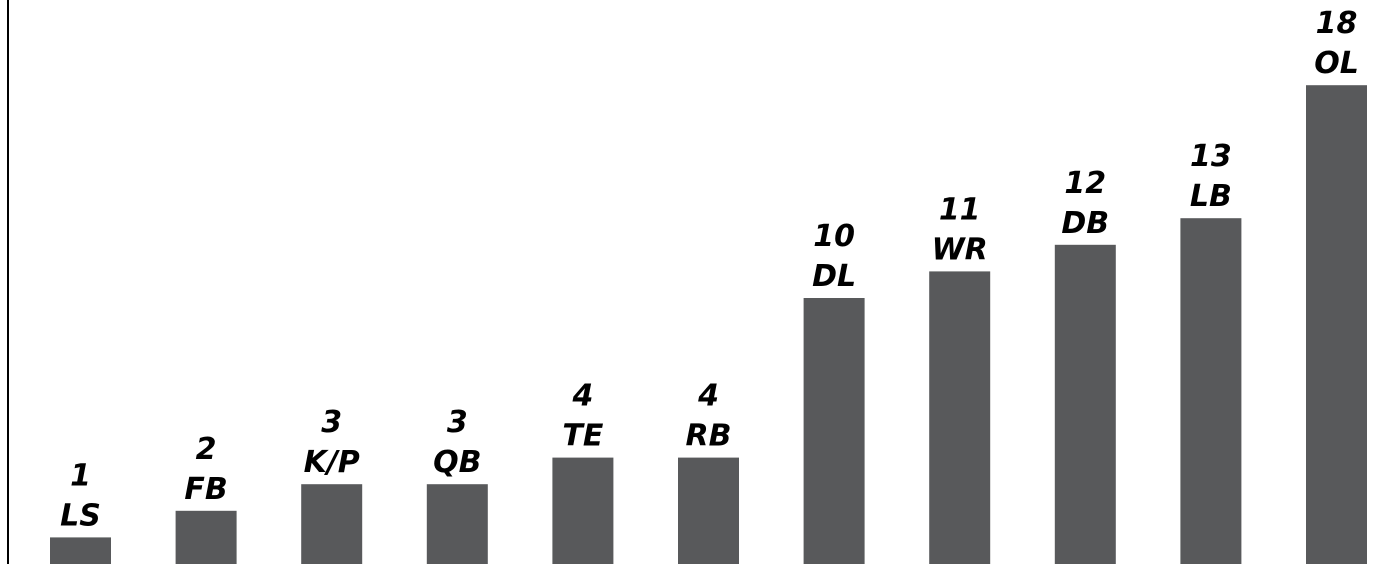  What do you see at coordinates (1085, 404) in the screenshot?
I see `bar-db` at bounding box center [1085, 404].